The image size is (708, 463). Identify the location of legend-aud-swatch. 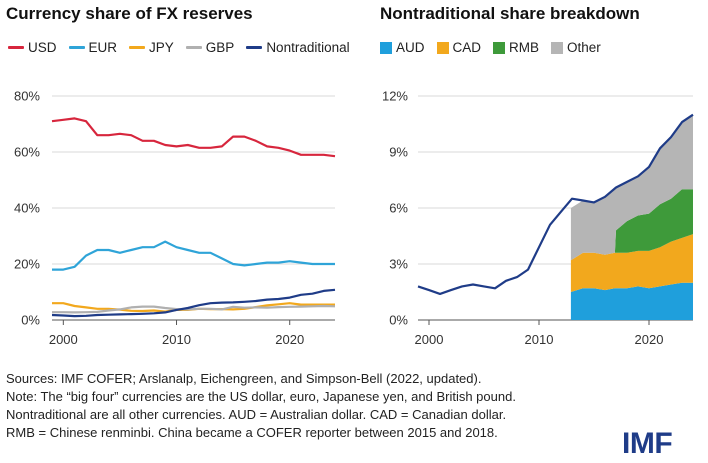
(386, 47).